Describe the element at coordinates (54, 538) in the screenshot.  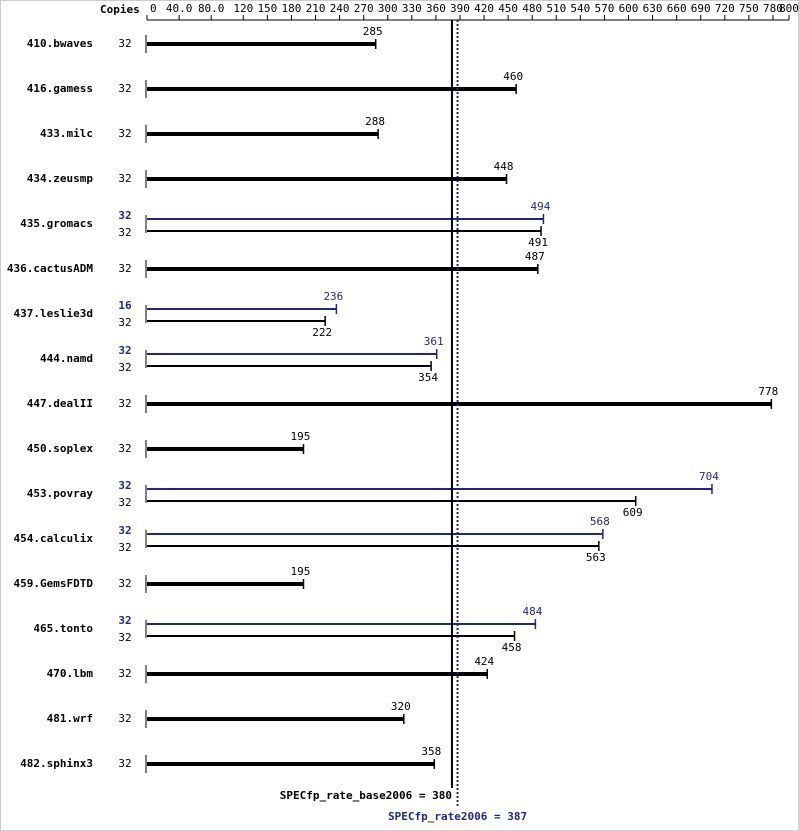
I see `benchmark-label: 454.calculix` at that location.